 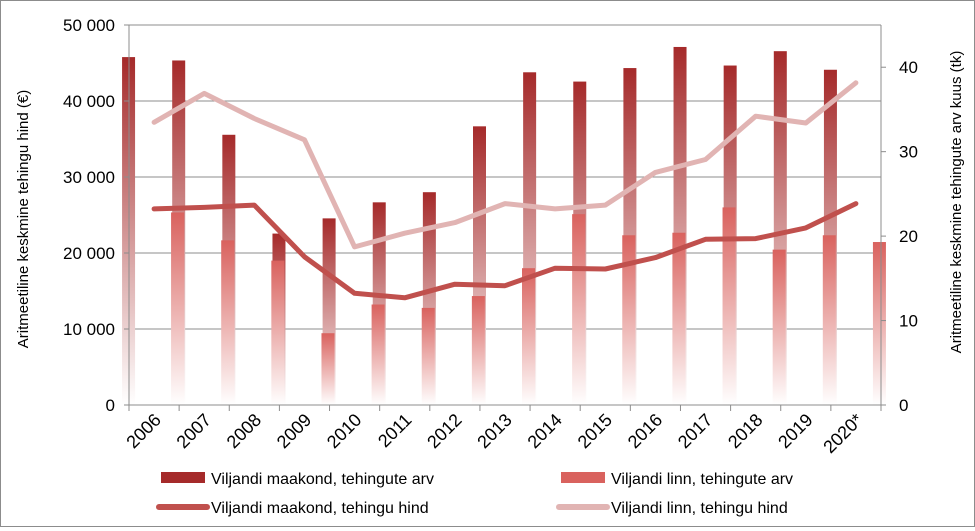 I want to click on y-tick-label-left: 10 000, so click(x=89, y=329).